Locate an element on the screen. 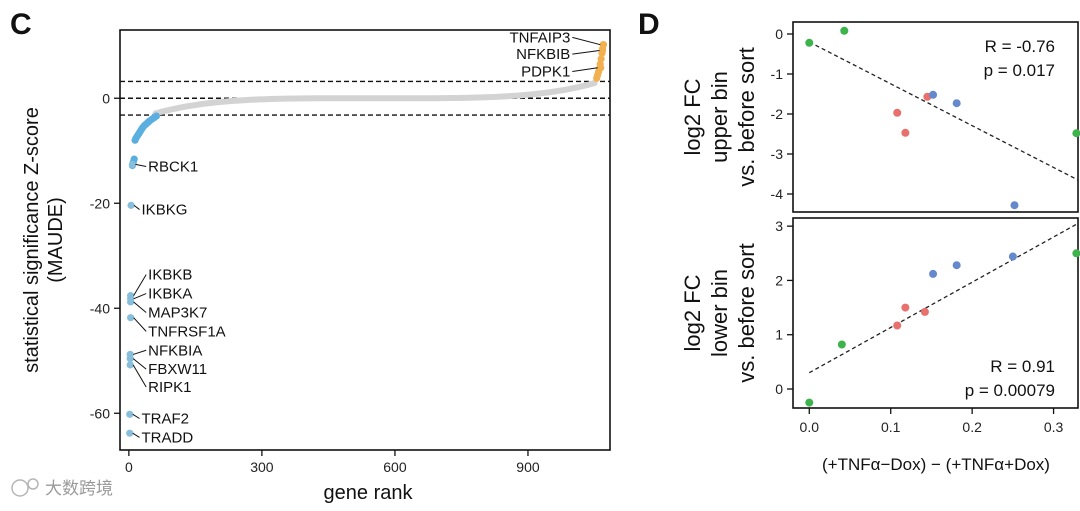 Image resolution: width=1080 pixels, height=511 pixels. panel-c-y-axis-label-line1: statistical significance Z-score is located at coordinates (32, 240).